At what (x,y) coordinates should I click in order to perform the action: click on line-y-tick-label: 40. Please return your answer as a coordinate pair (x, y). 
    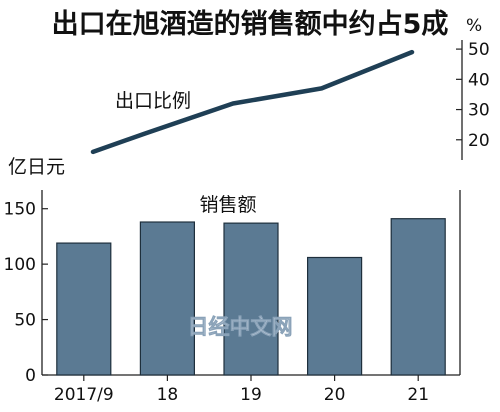
    Looking at the image, I should click on (479, 80).